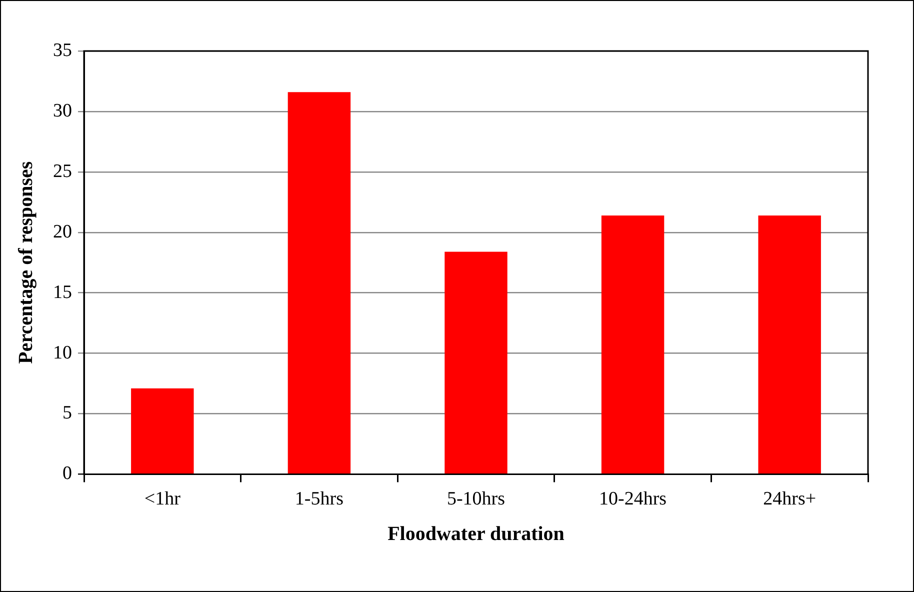 The width and height of the screenshot is (914, 592). I want to click on y-axis-title: Percentage of responses, so click(26, 262).